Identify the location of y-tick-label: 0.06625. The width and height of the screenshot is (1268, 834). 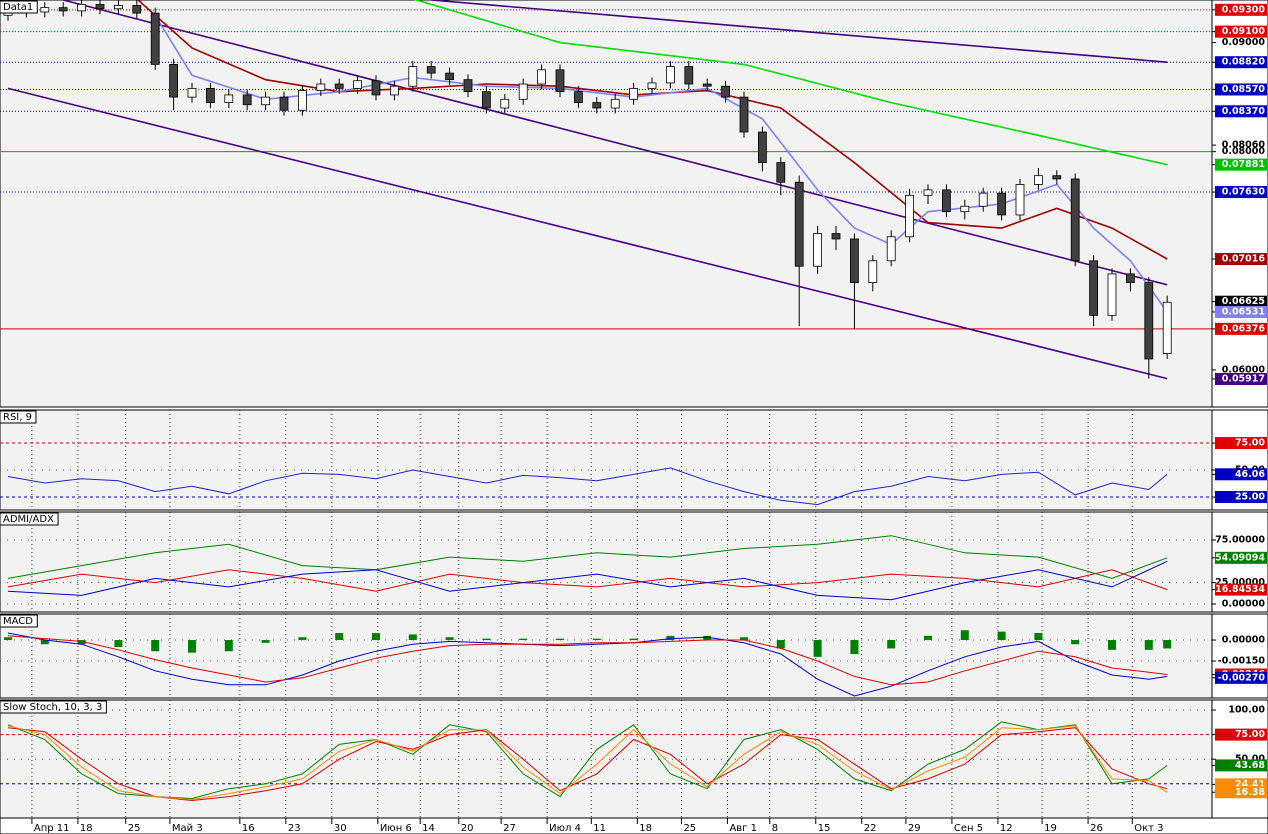
(1243, 301).